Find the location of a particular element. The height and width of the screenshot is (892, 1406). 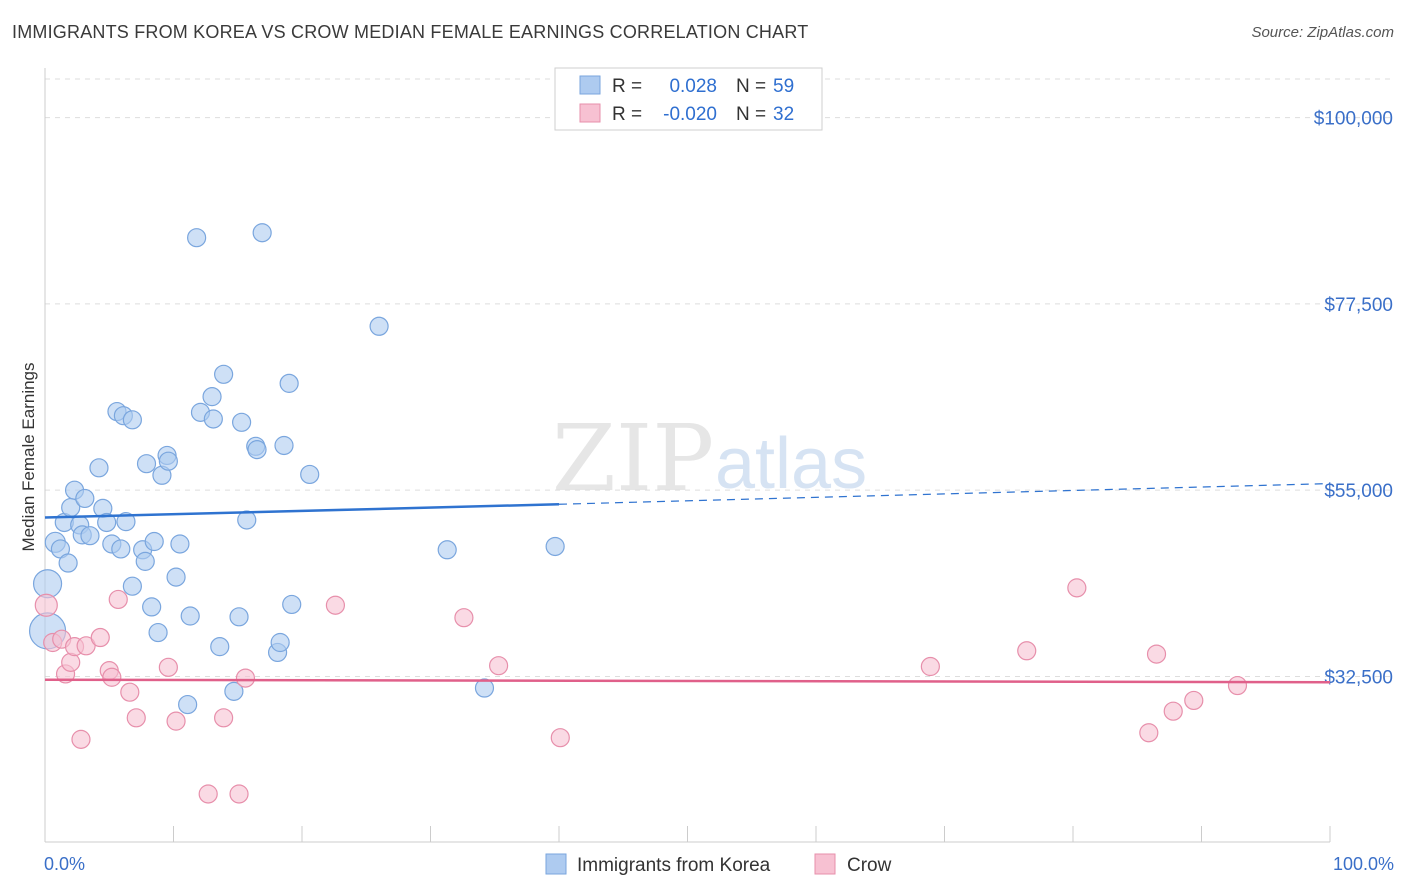

x-tick-label-max: 100.0% is located at coordinates (1363, 864).